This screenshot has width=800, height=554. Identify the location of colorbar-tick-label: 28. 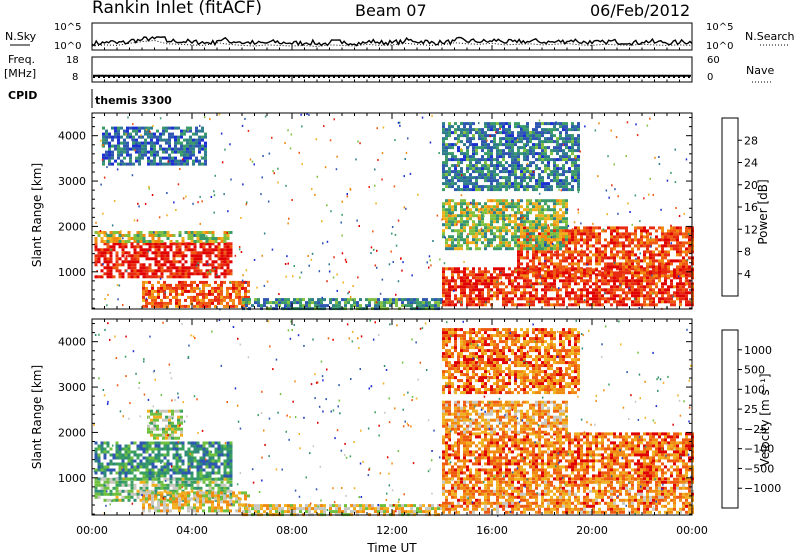
(751, 140).